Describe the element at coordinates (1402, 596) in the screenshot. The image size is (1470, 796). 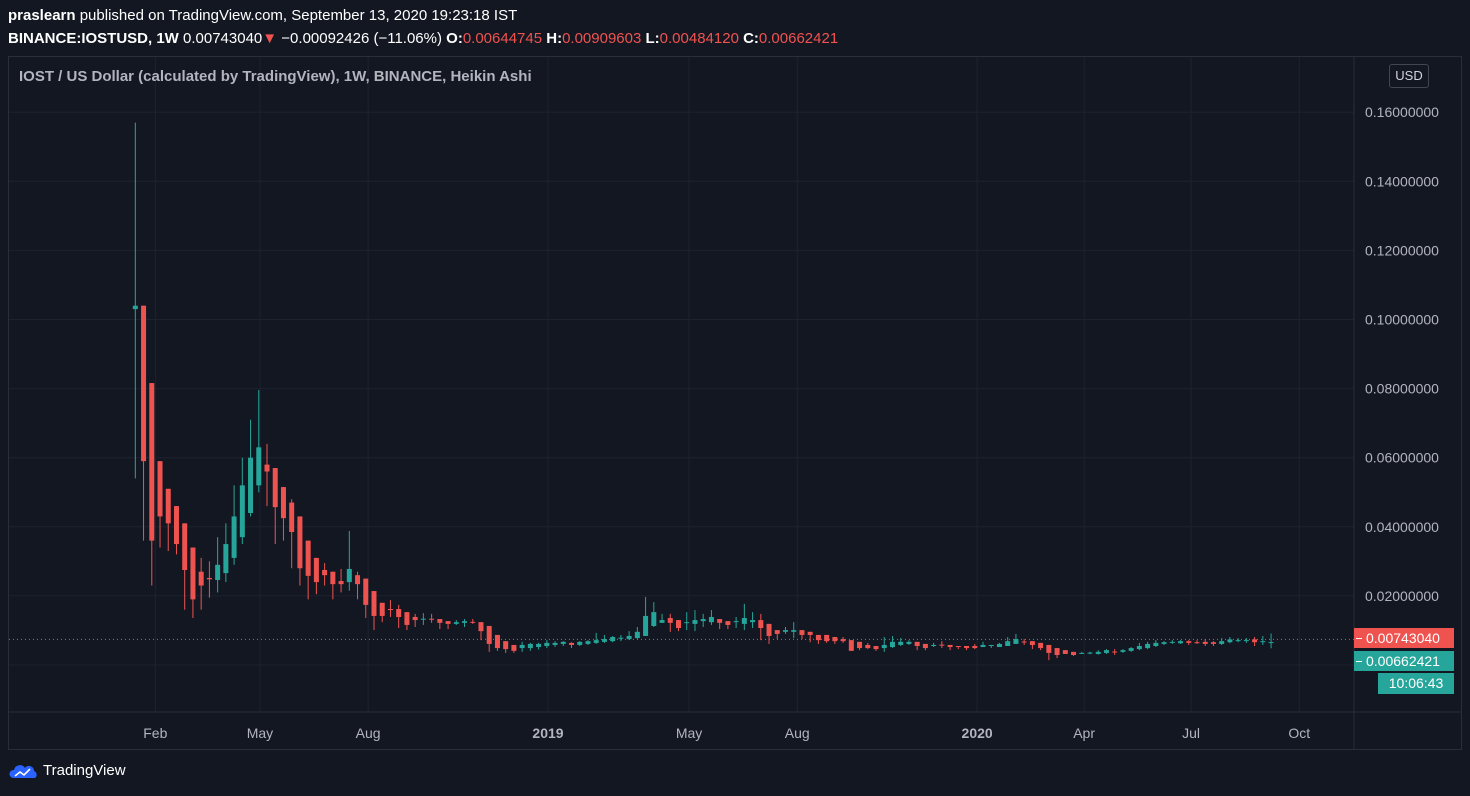
I see `y-tick-label: 0.02000000` at that location.